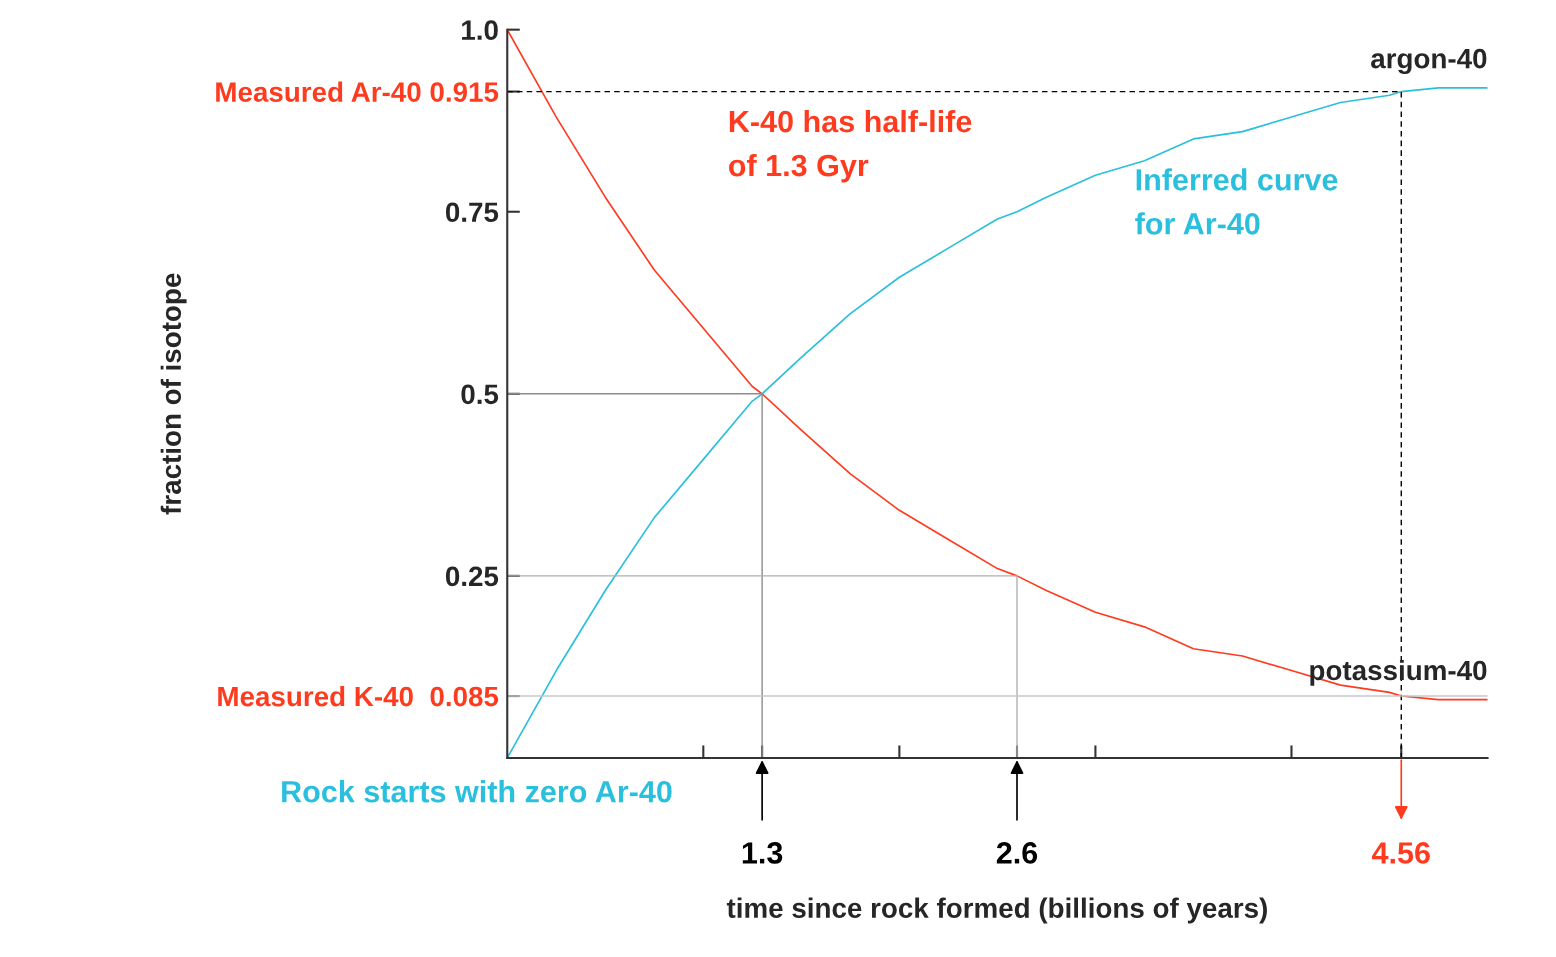  I want to click on x-tick-label: 2.6, so click(1017, 853).